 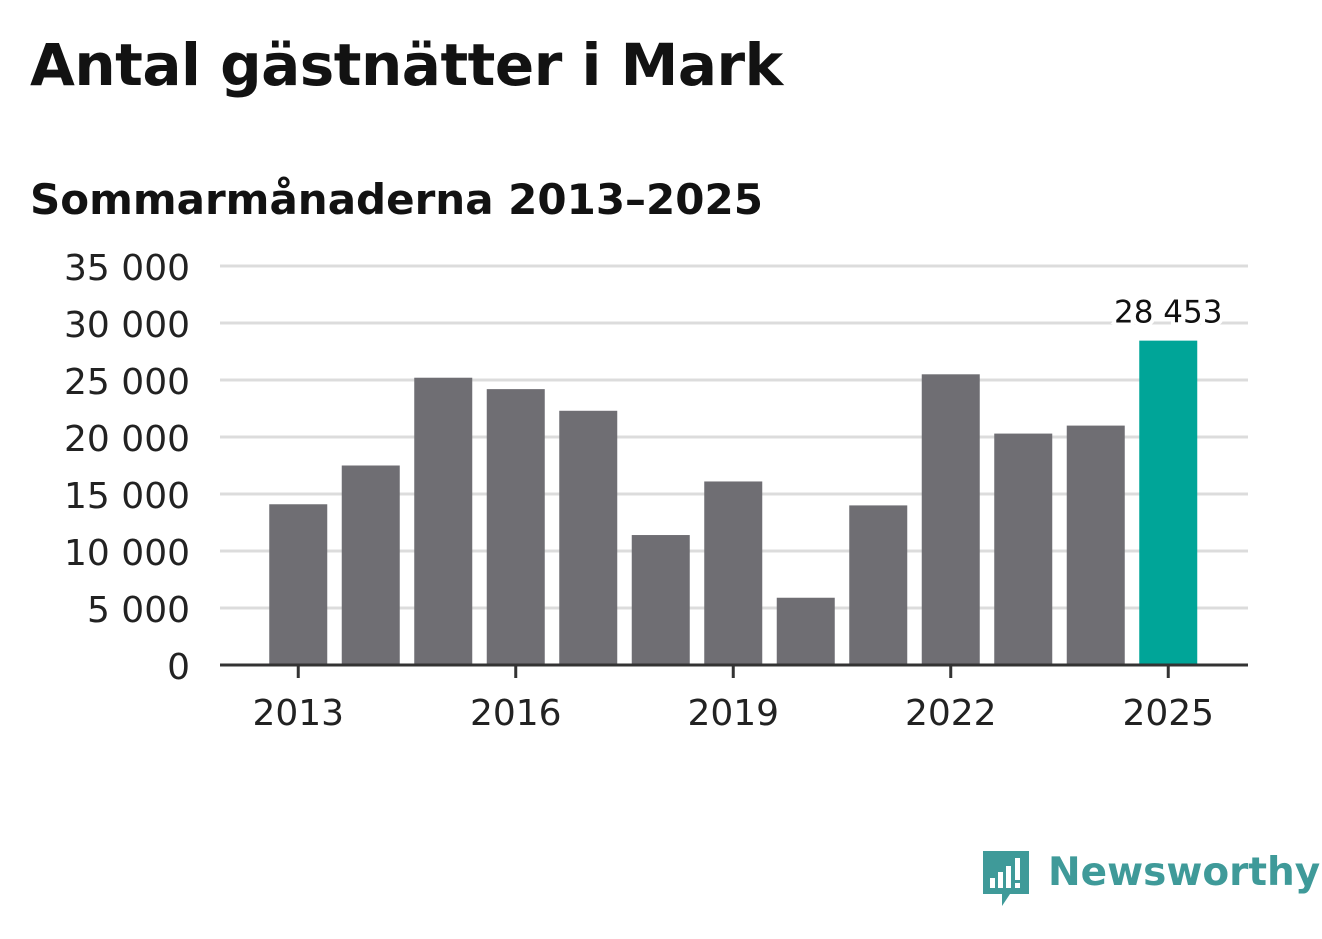 I want to click on bar-2025, so click(x=1168, y=502).